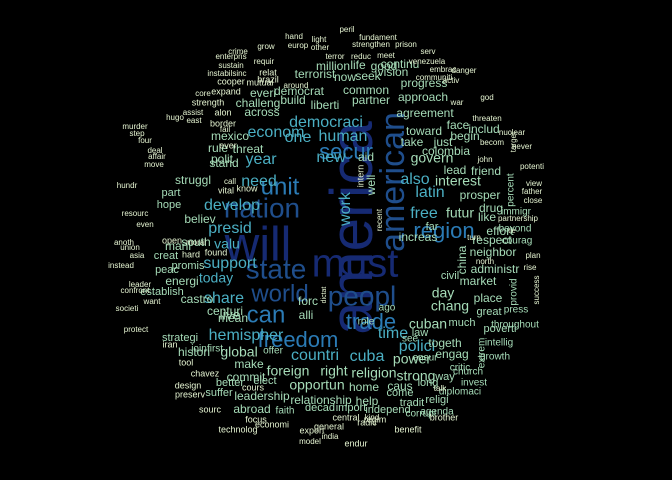  I want to click on word-creat: creat, so click(166, 256).